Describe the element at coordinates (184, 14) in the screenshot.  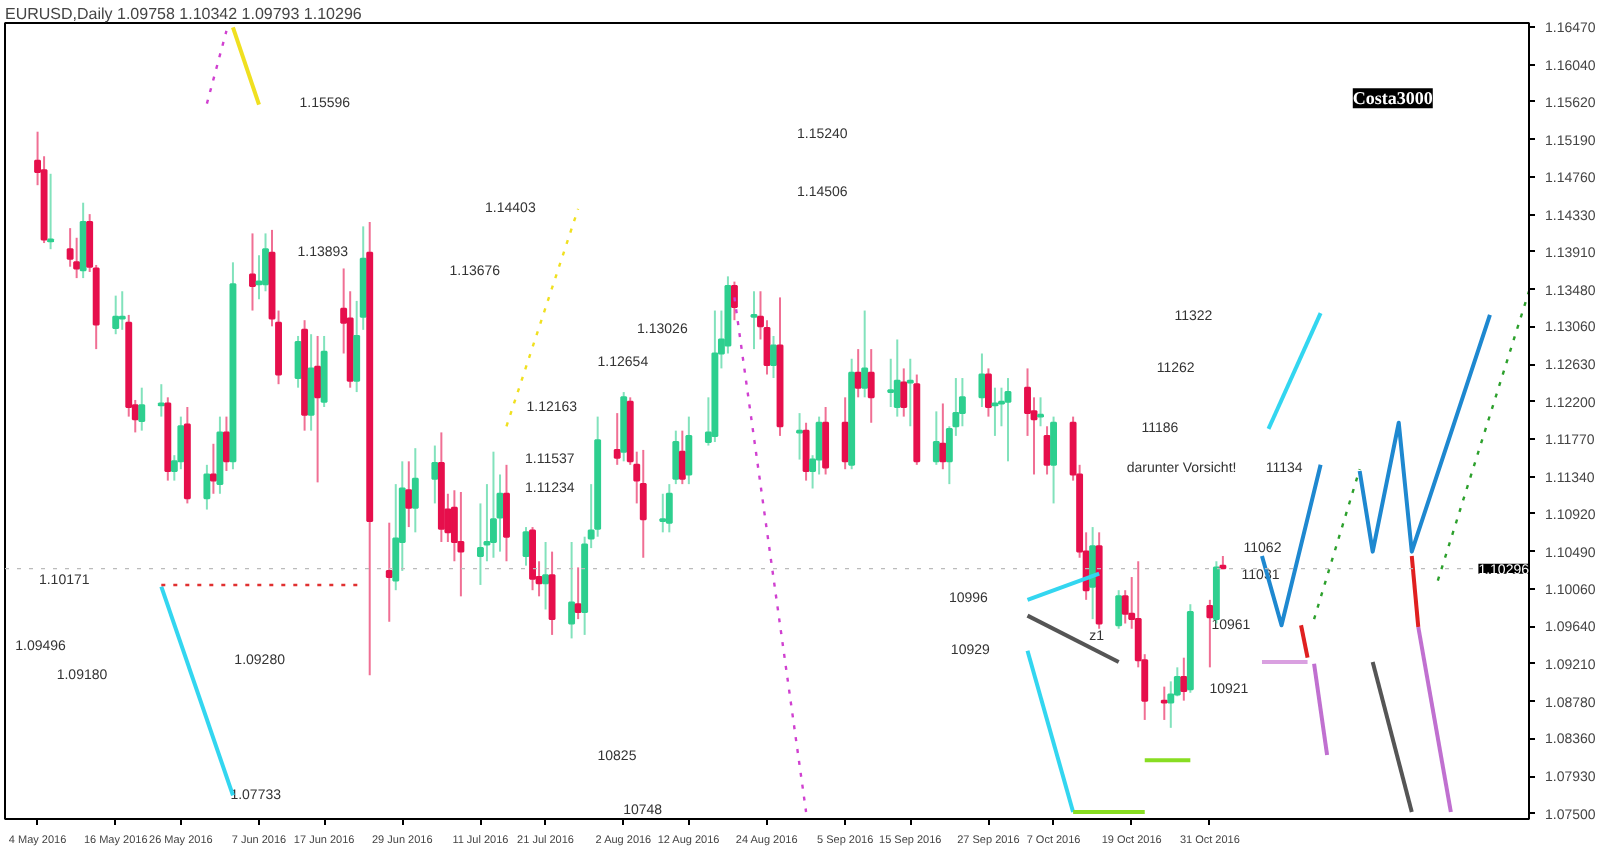
I see `chart-title: EURUSD,Daily 1.09758 1.10342 1.09793 1.10296` at that location.